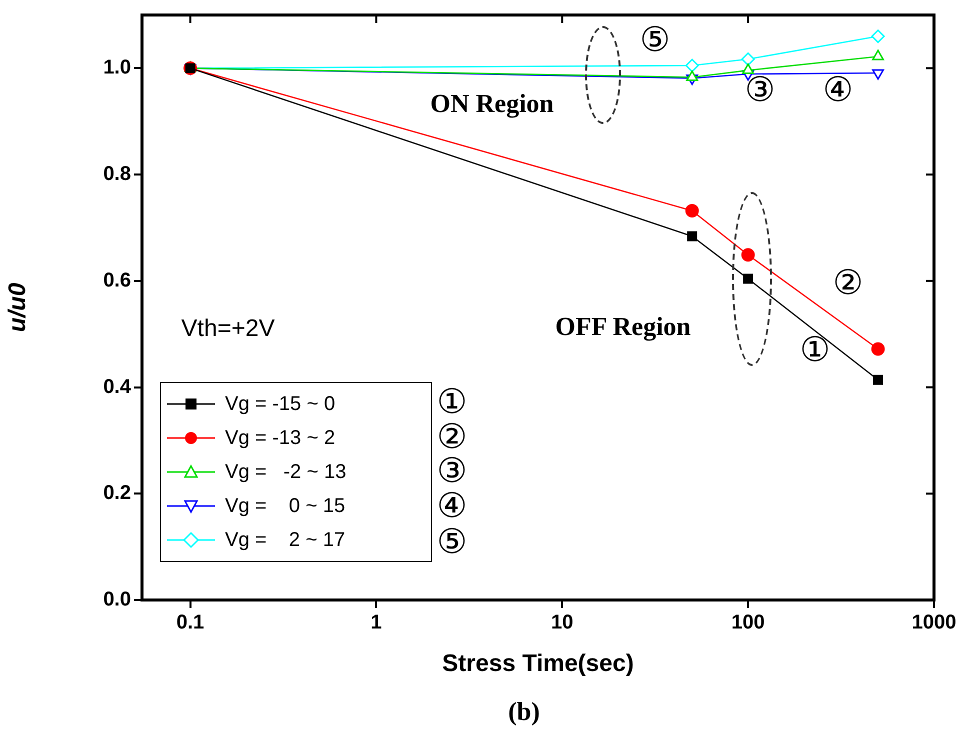  What do you see at coordinates (760, 90) in the screenshot?
I see `annotation: ③` at bounding box center [760, 90].